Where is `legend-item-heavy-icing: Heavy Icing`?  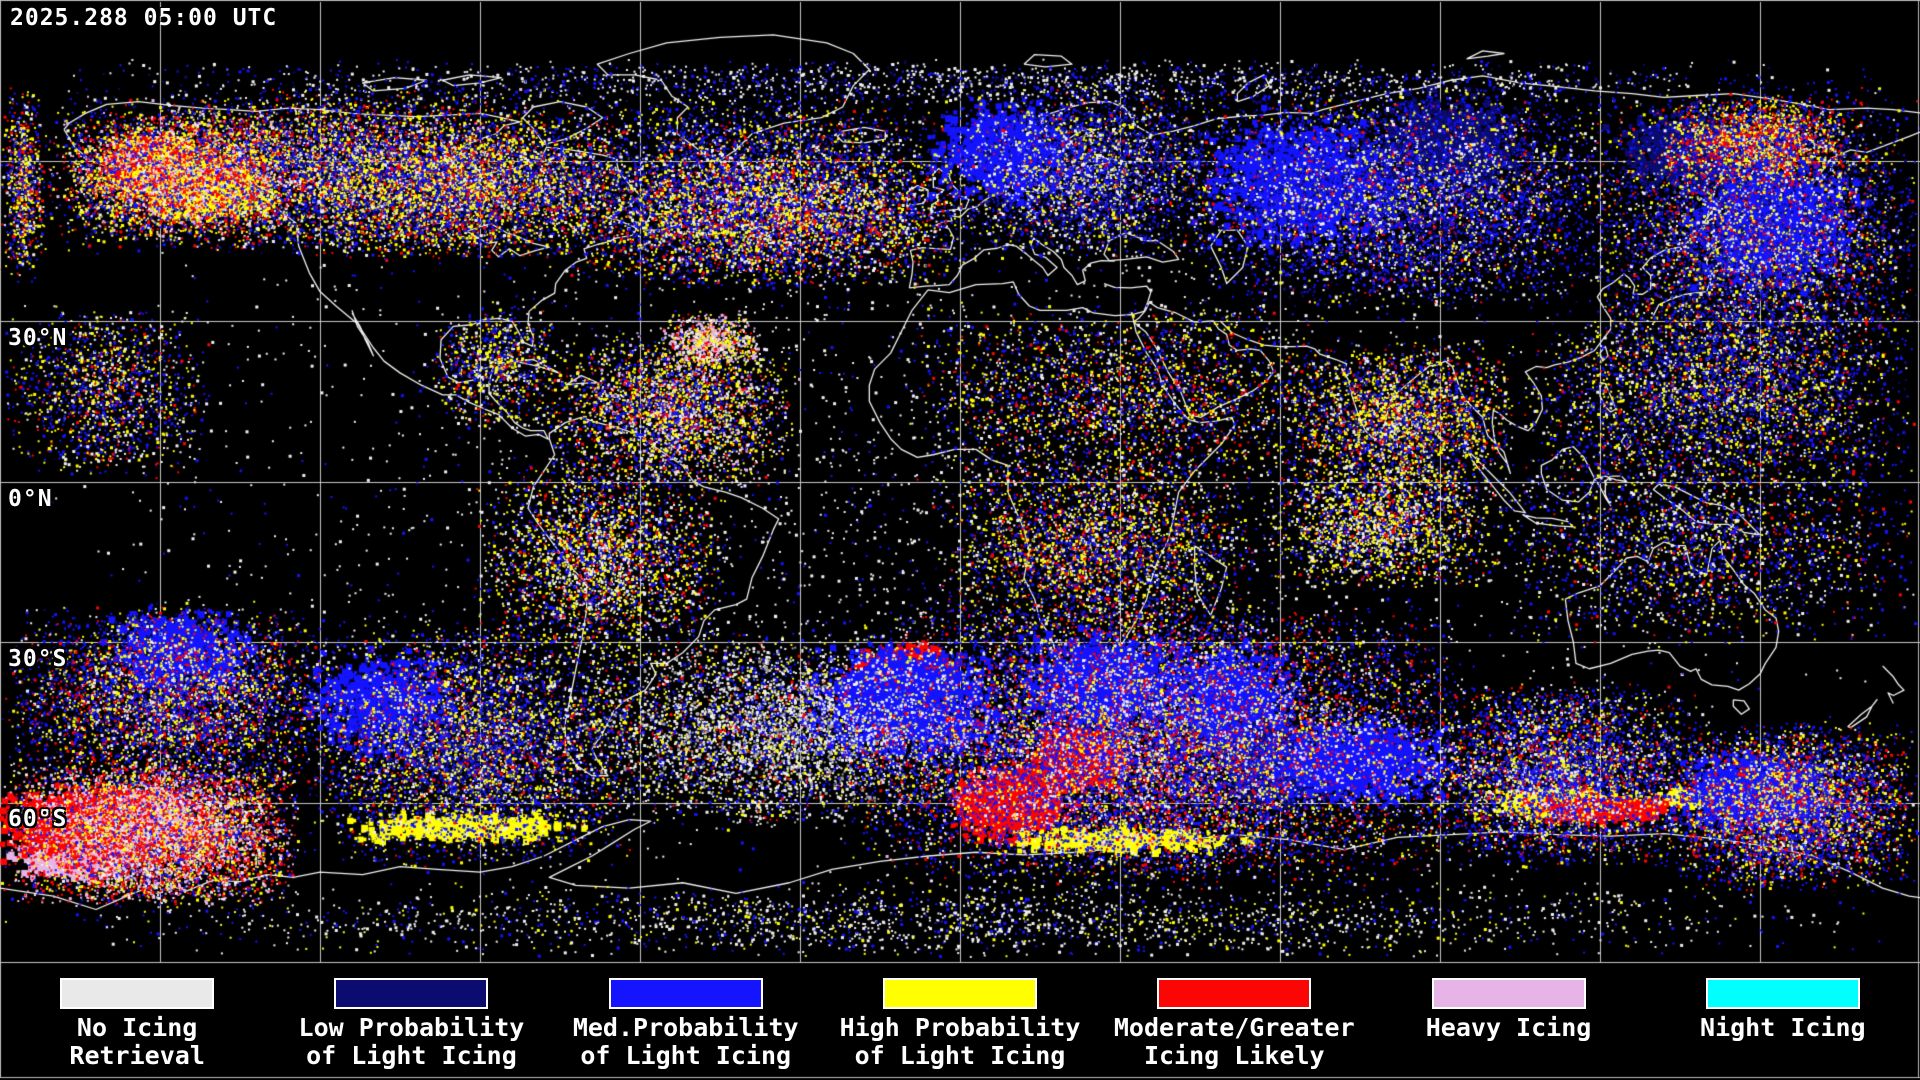 legend-item-heavy-icing: Heavy Icing is located at coordinates (1508, 1023).